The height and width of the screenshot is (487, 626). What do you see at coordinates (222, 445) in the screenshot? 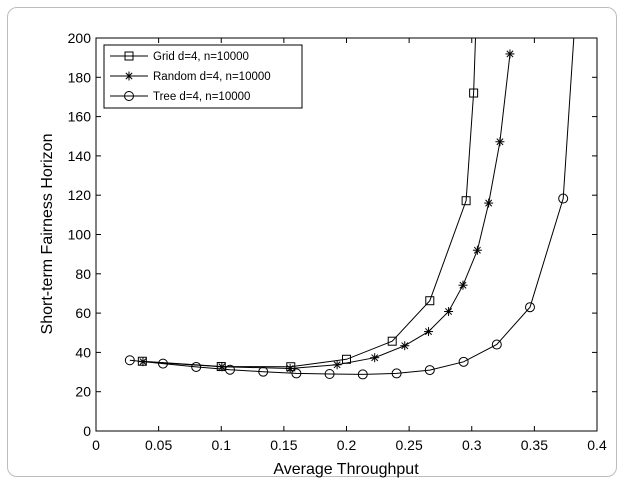
I see `x-tick-label: 0.1` at bounding box center [222, 445].